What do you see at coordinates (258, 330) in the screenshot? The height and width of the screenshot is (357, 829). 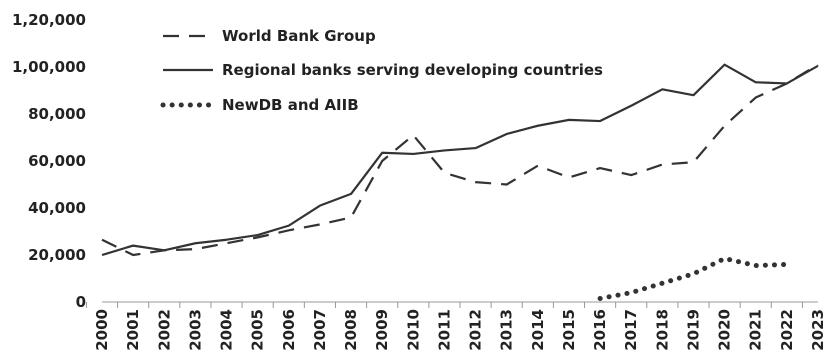 I see `x-tick-label: 2005` at bounding box center [258, 330].